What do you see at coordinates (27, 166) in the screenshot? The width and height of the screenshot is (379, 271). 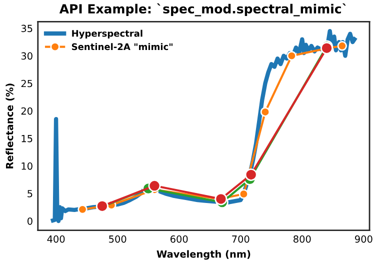 I see `y-tick-label: 10` at bounding box center [27, 166].